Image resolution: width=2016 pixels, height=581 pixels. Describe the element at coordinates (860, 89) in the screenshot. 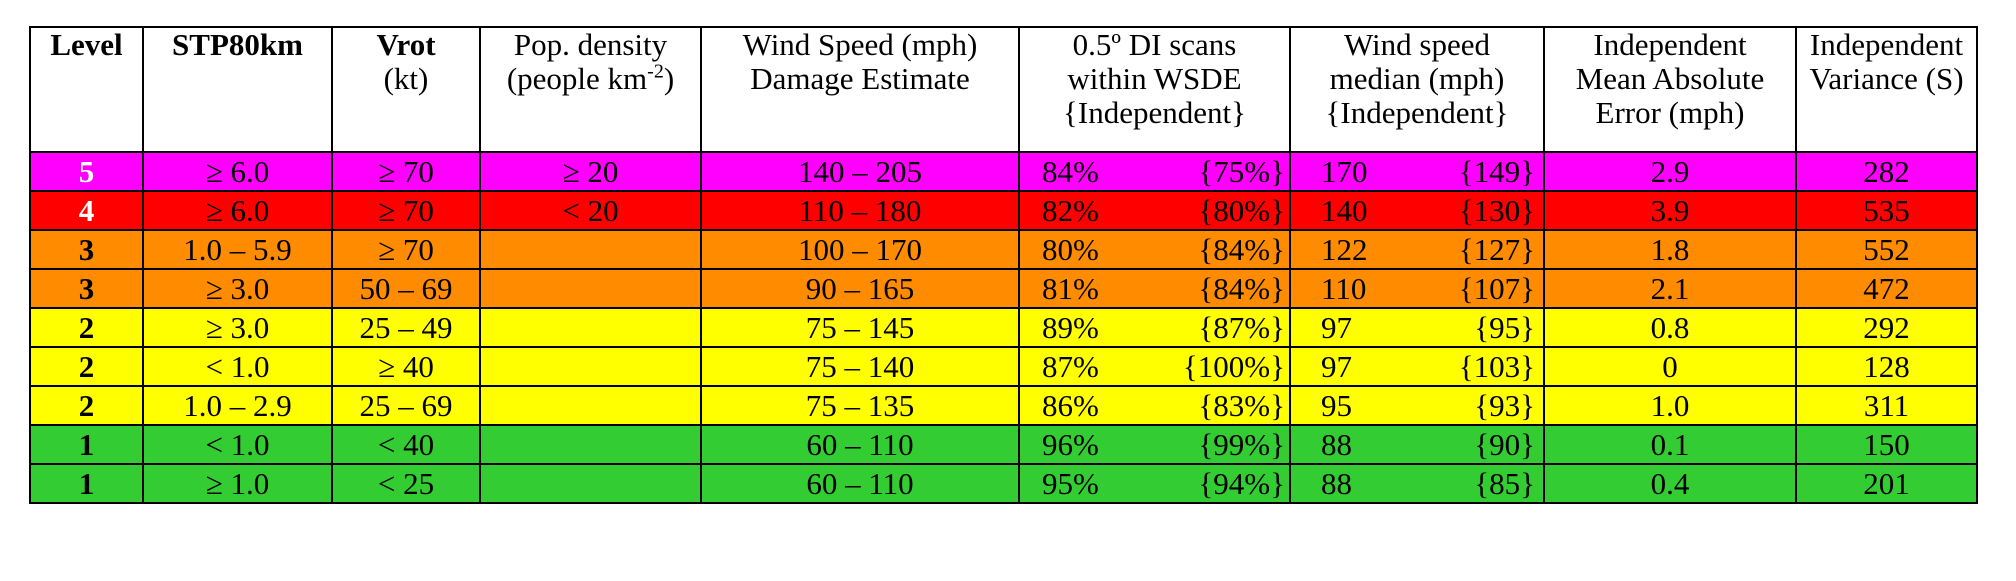

I see `header-wind-speed-damage-estimate: Wind Speed (mph) Damage Estimate` at that location.